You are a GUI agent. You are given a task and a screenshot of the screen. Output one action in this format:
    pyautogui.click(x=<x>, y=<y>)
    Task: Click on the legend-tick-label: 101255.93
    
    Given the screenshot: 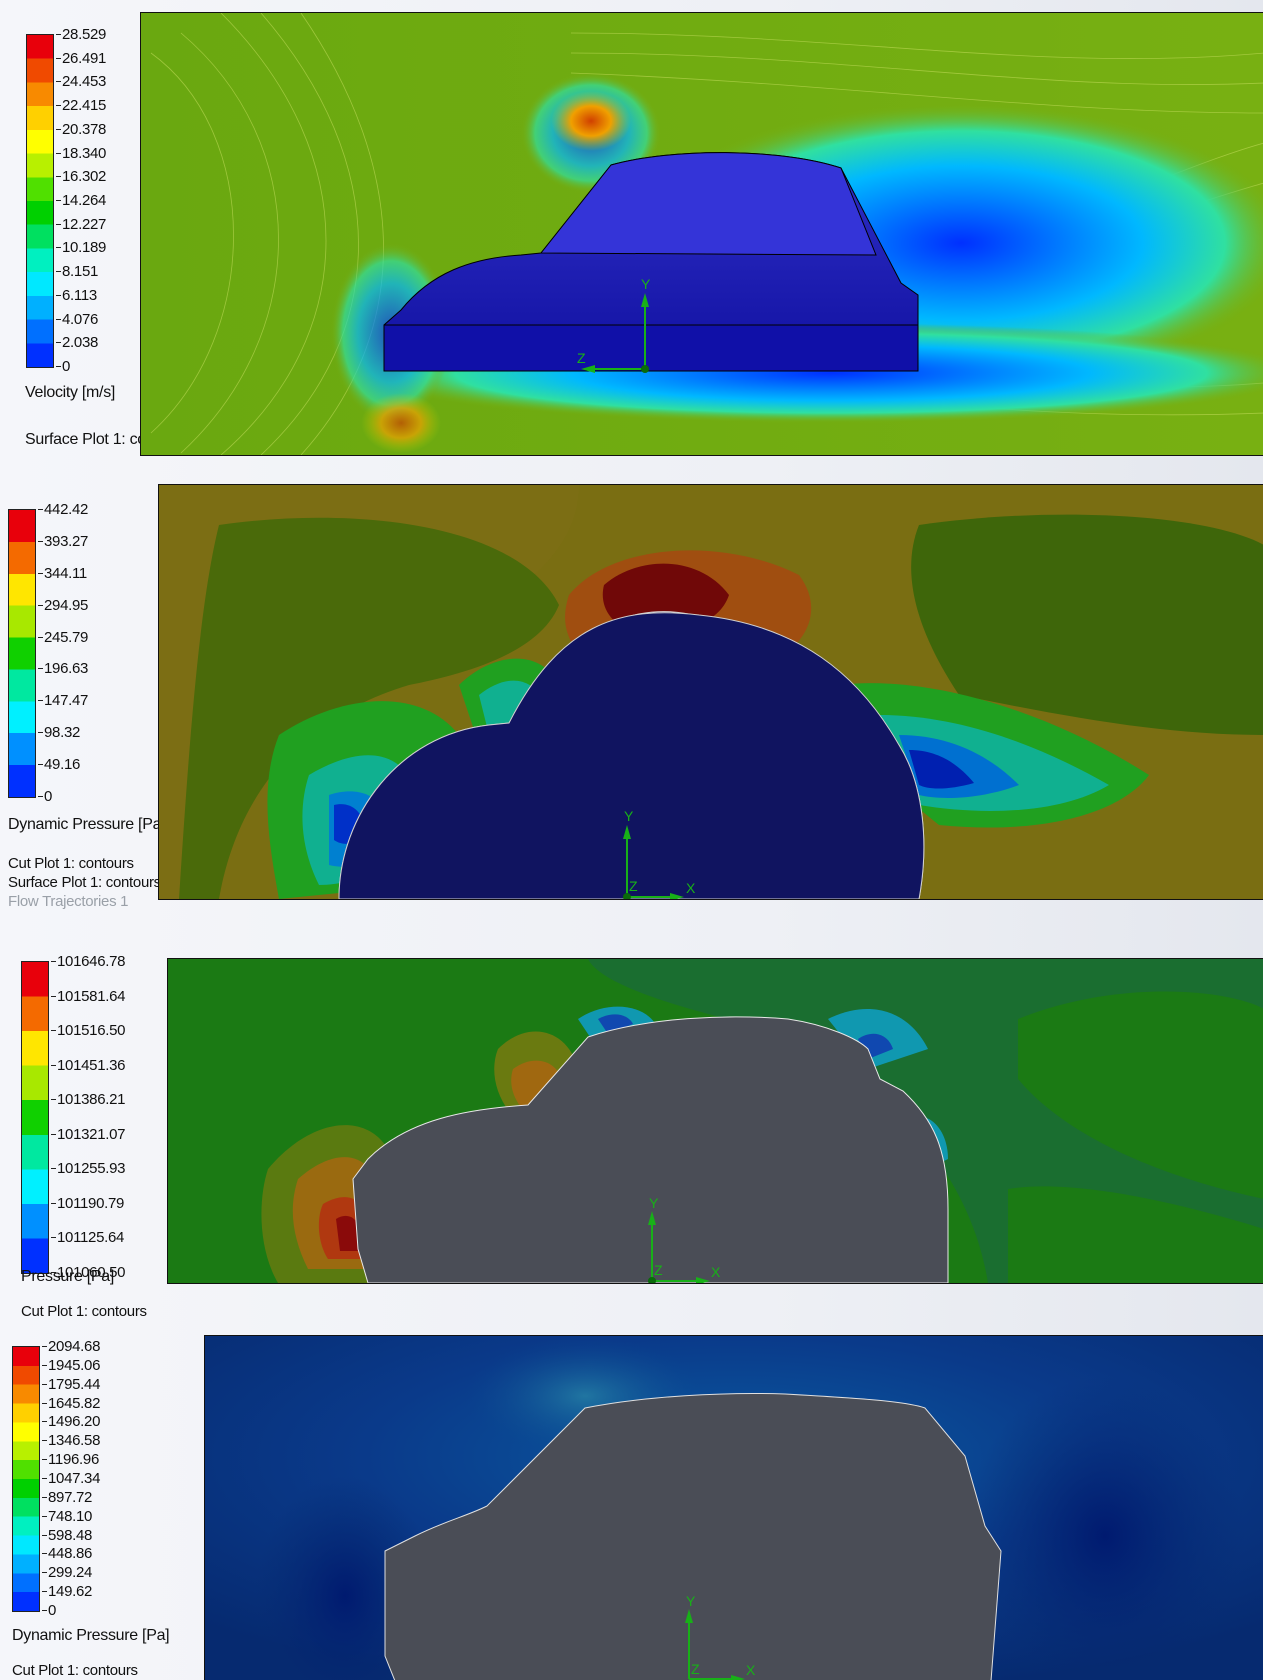 What is the action you would take?
    pyautogui.click(x=88, y=1169)
    